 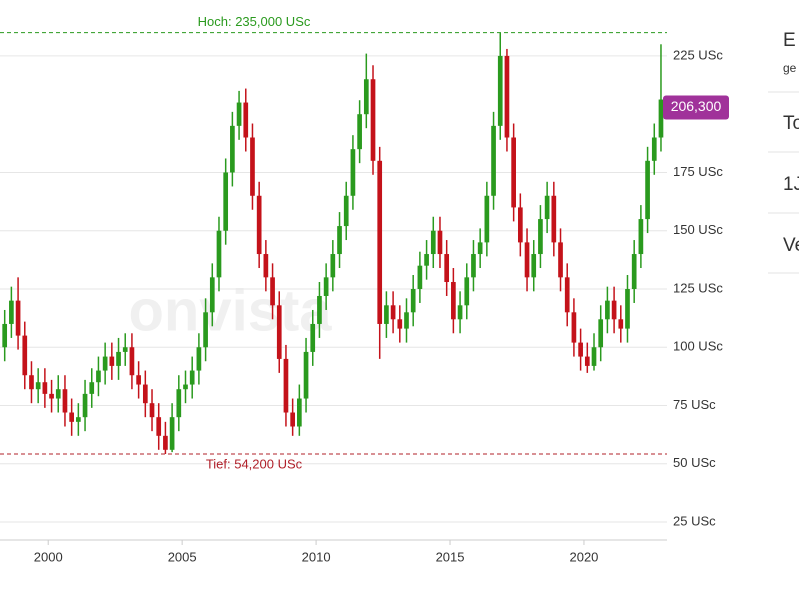 What do you see at coordinates (698, 54) in the screenshot?
I see `y-tick-label: 225 USc` at bounding box center [698, 54].